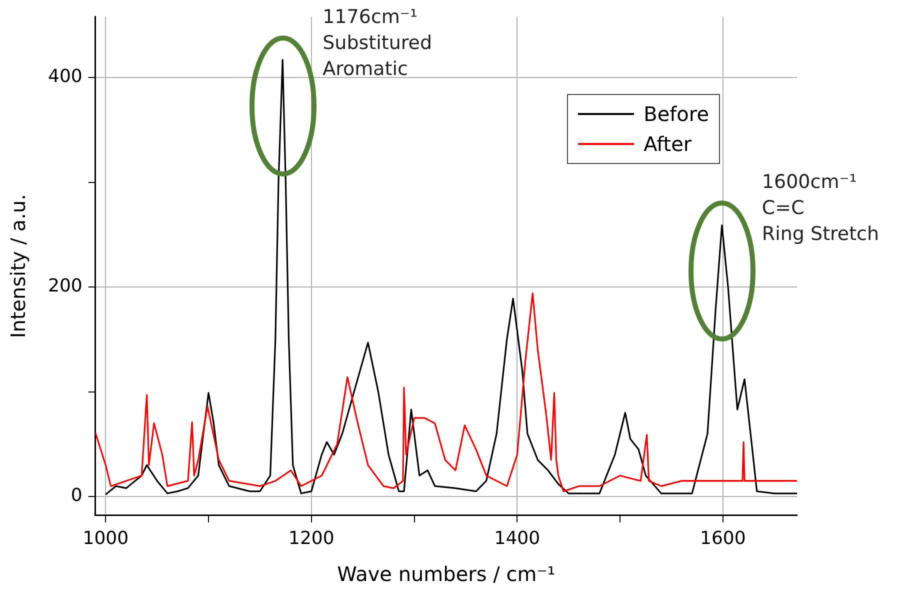 Image resolution: width=903 pixels, height=594 pixels. What do you see at coordinates (377, 43) in the screenshot?
I see `annotation: 1176cm⁻¹ Substitured Aromatic` at bounding box center [377, 43].